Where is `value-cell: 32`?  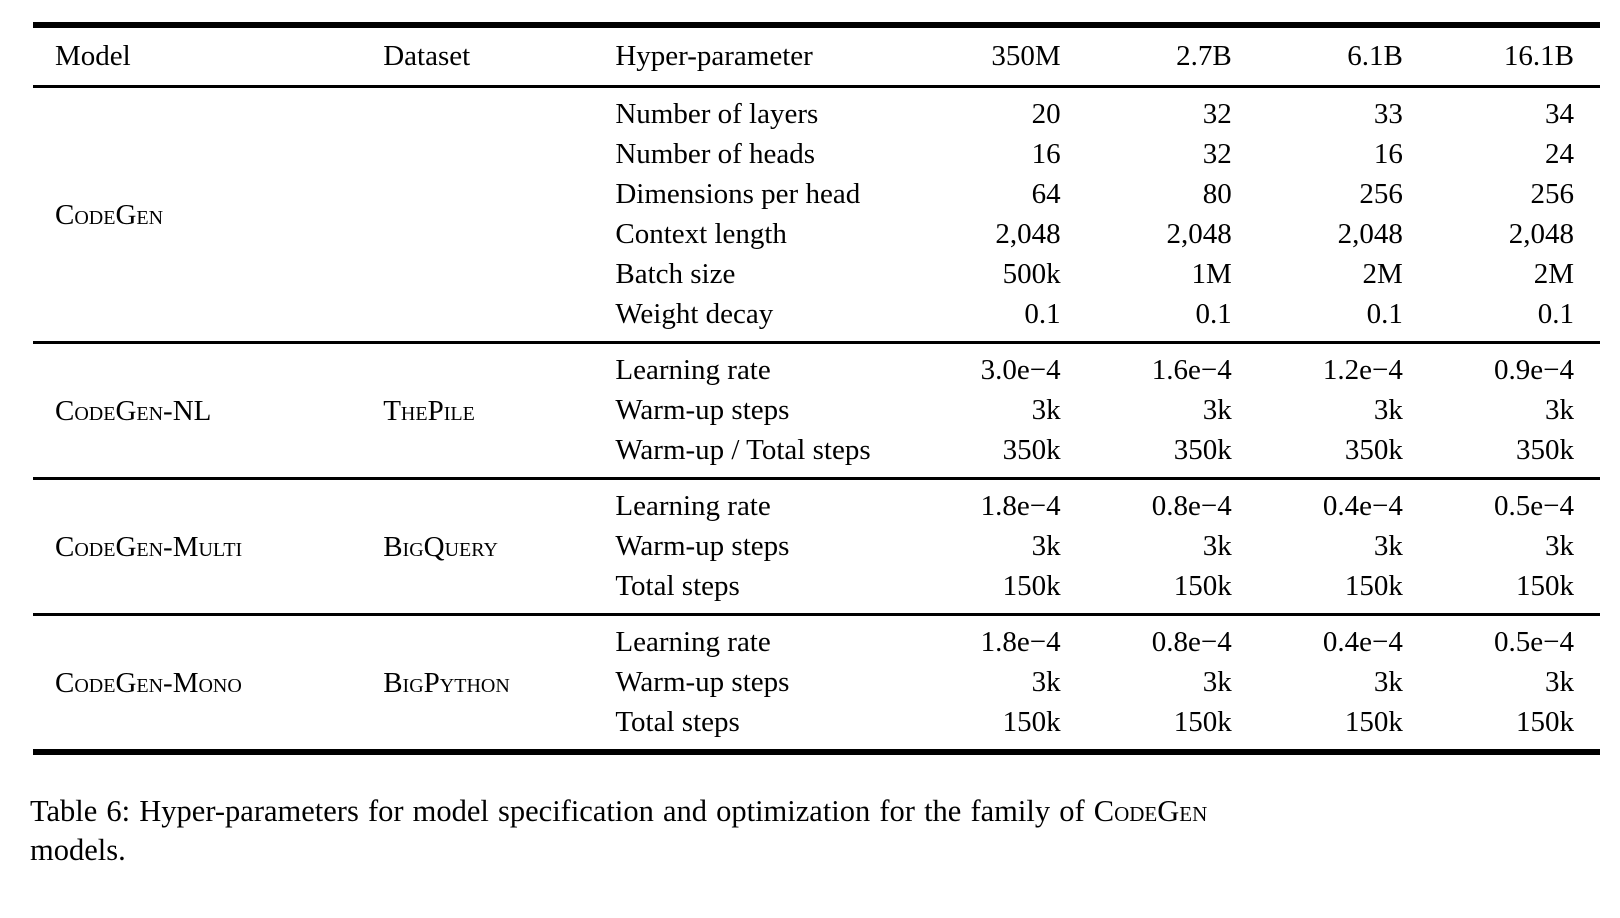
value-cell: 32 is located at coordinates (1217, 114).